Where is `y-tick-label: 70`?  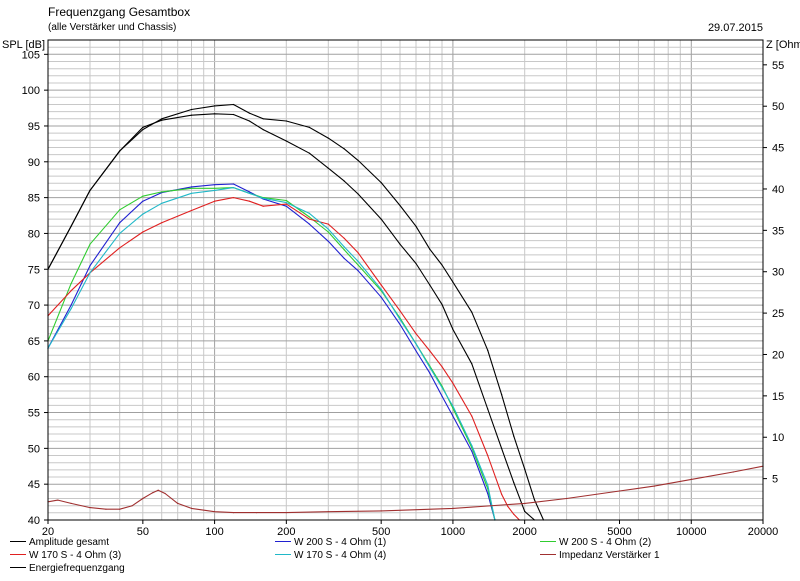
y-tick-label: 70 is located at coordinates (34, 306).